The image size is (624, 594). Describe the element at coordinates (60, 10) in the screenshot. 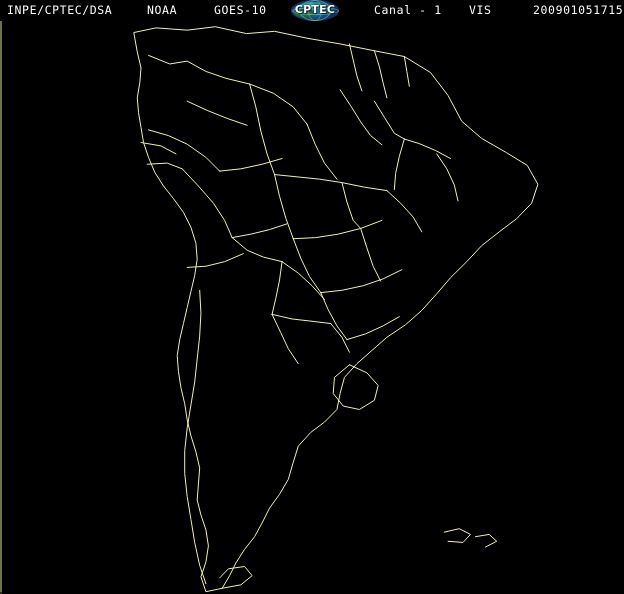

I see `institute-label: INPE/CPTEC/DSA` at that location.